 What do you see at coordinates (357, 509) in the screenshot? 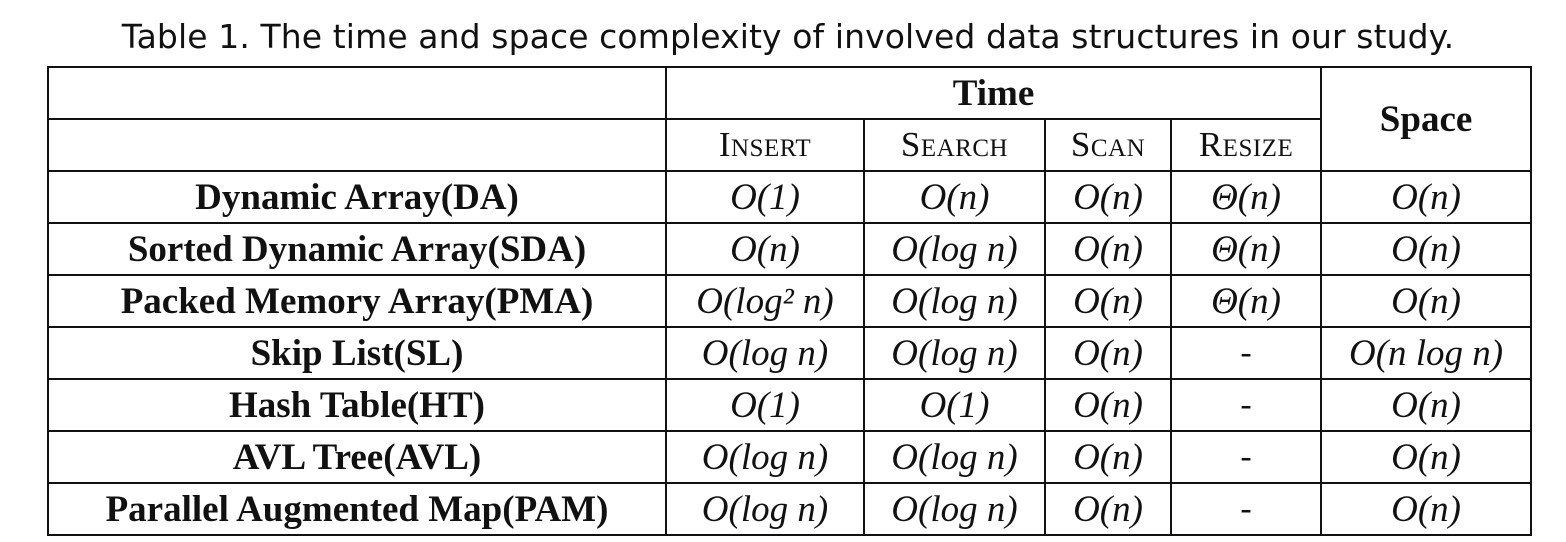
I see `structure-name-cell: Parallel Augmented Map(PAM)` at bounding box center [357, 509].